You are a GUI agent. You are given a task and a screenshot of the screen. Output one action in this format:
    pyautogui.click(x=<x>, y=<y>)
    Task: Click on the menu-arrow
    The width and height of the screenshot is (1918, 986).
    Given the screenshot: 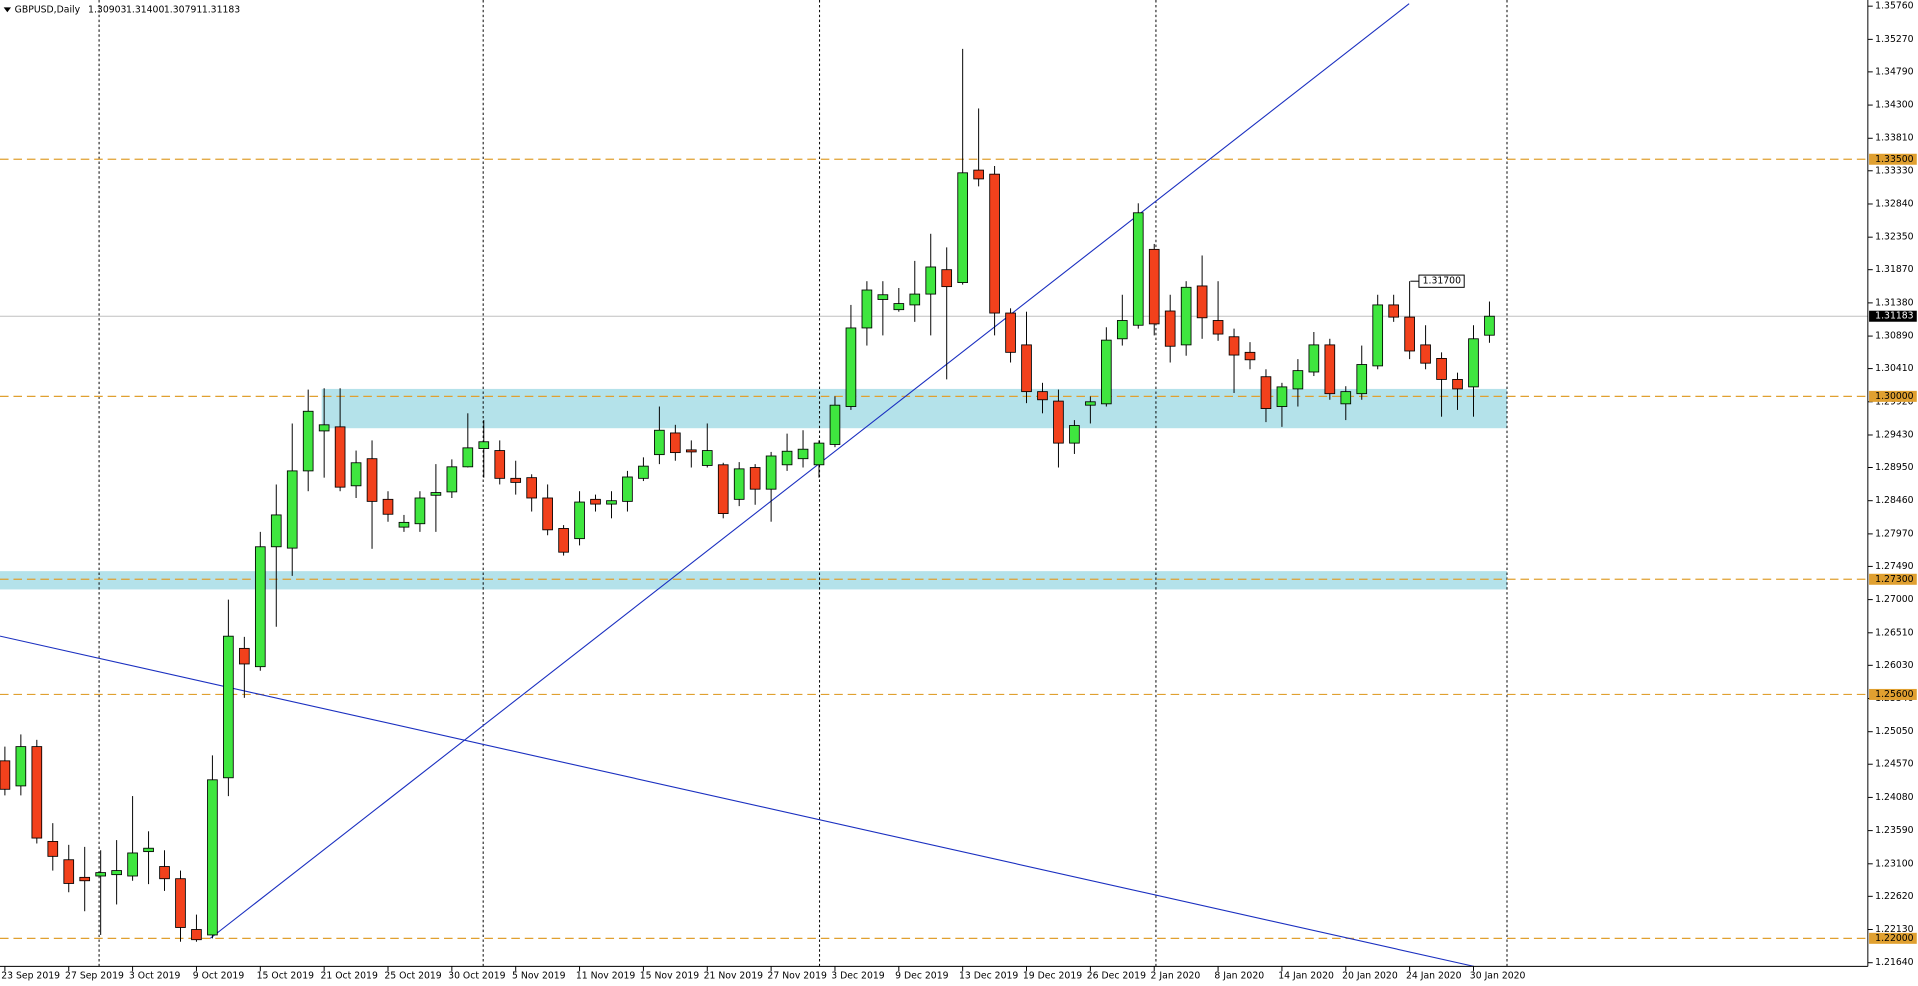 What is the action you would take?
    pyautogui.click(x=7, y=10)
    